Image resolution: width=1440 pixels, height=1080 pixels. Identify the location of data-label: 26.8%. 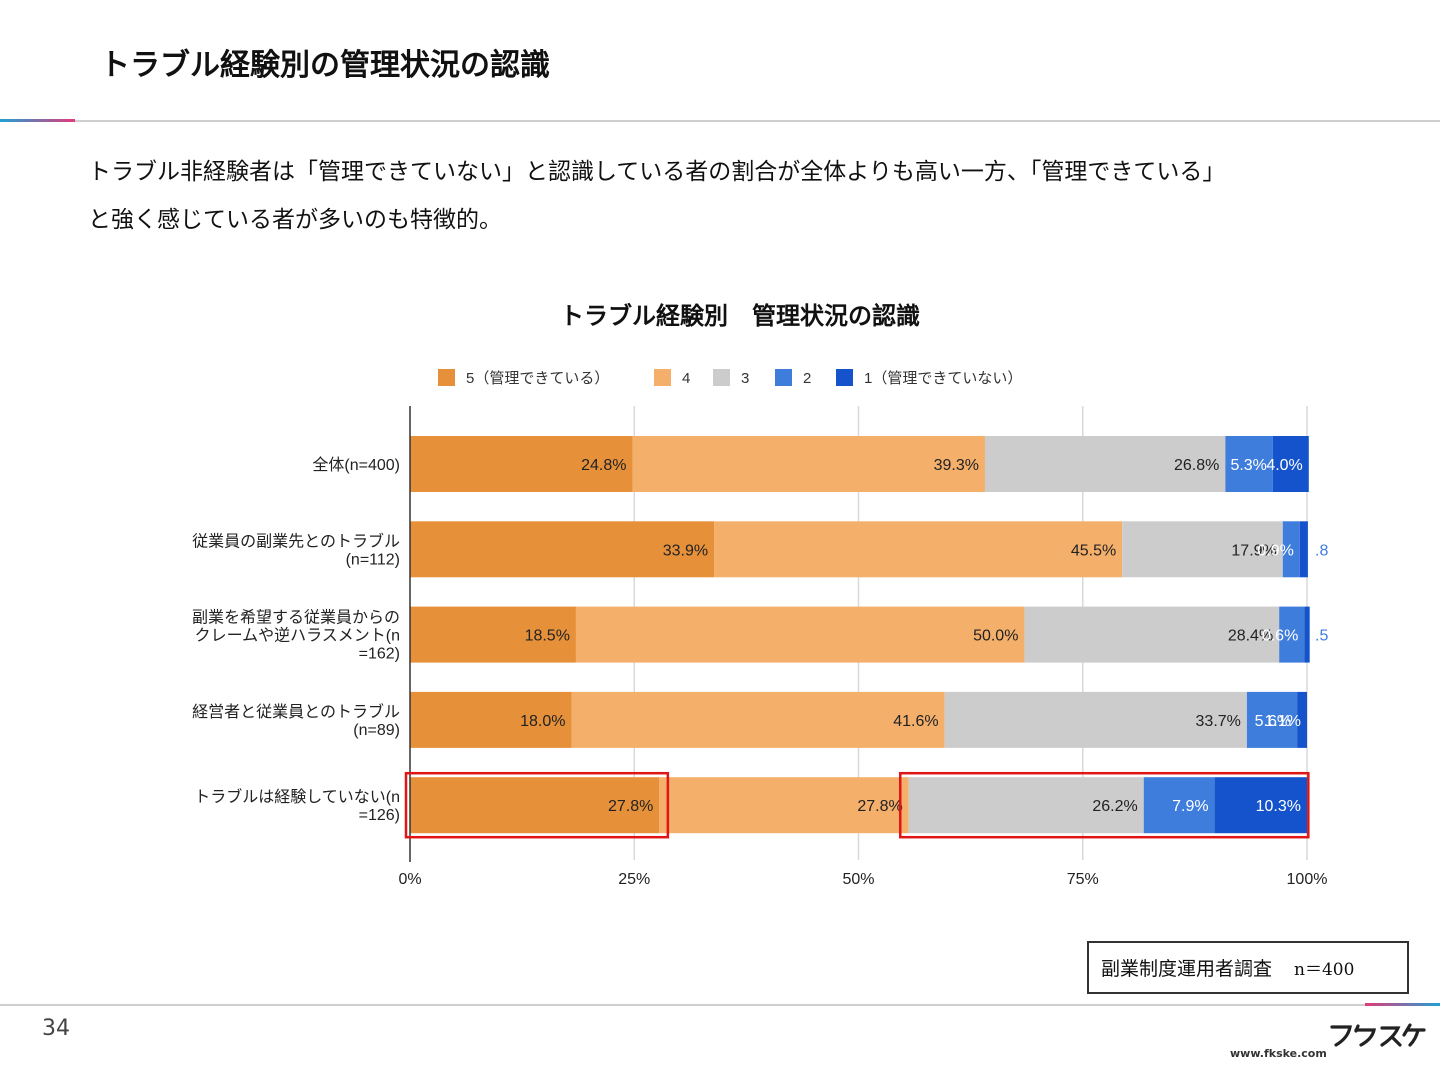
(1196, 465).